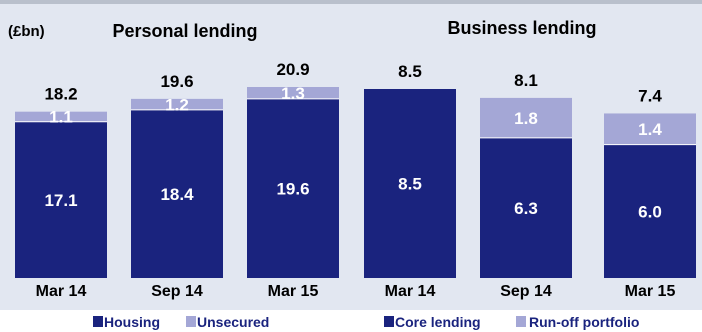 The width and height of the screenshot is (702, 332). I want to click on bar-segment-1-0-primary, so click(410, 183).